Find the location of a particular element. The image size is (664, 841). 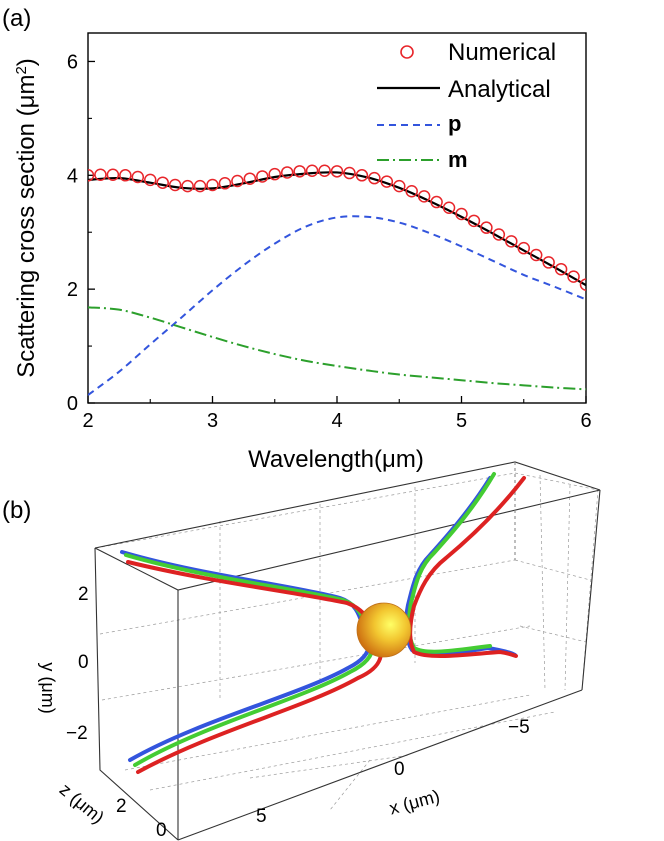

box-front-right is located at coordinates (591, 590).